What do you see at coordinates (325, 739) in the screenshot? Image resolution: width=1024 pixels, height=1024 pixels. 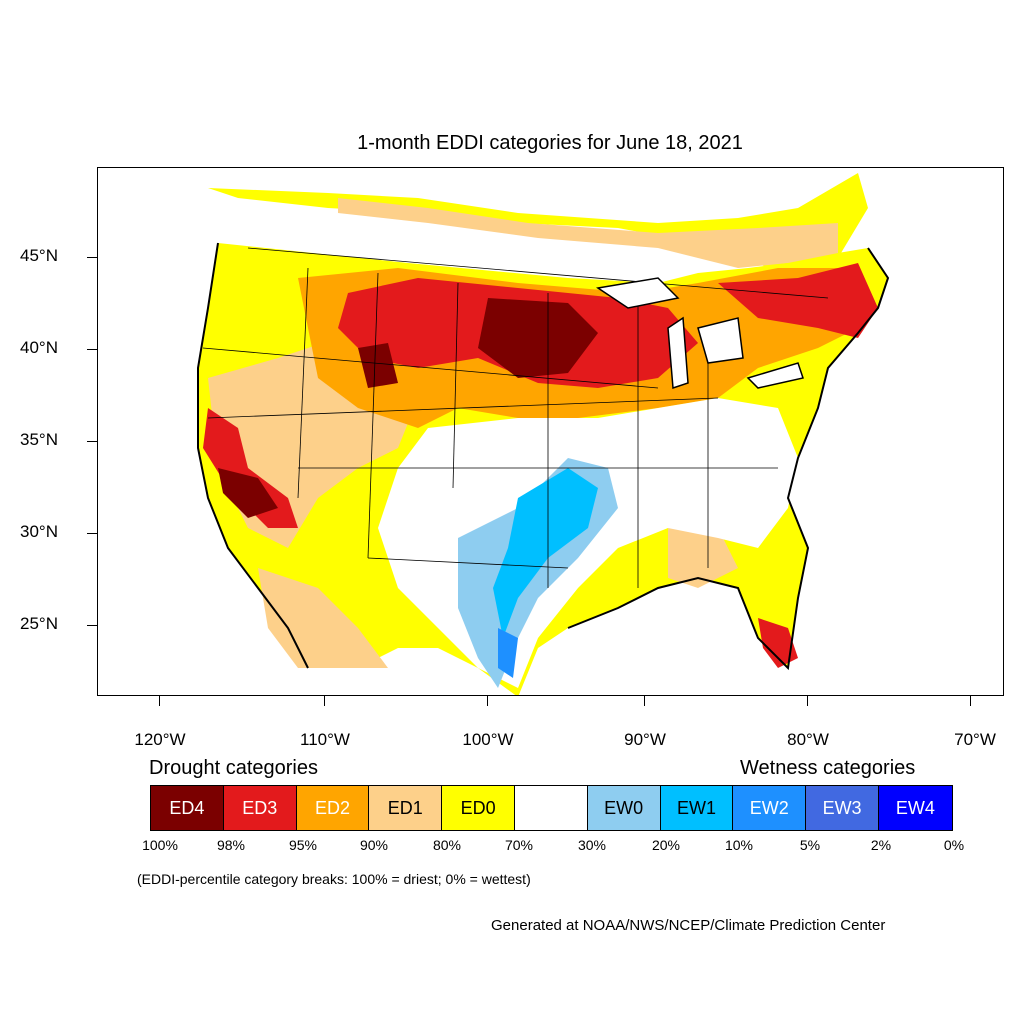 I see `lon-label-110: 110°W` at bounding box center [325, 739].